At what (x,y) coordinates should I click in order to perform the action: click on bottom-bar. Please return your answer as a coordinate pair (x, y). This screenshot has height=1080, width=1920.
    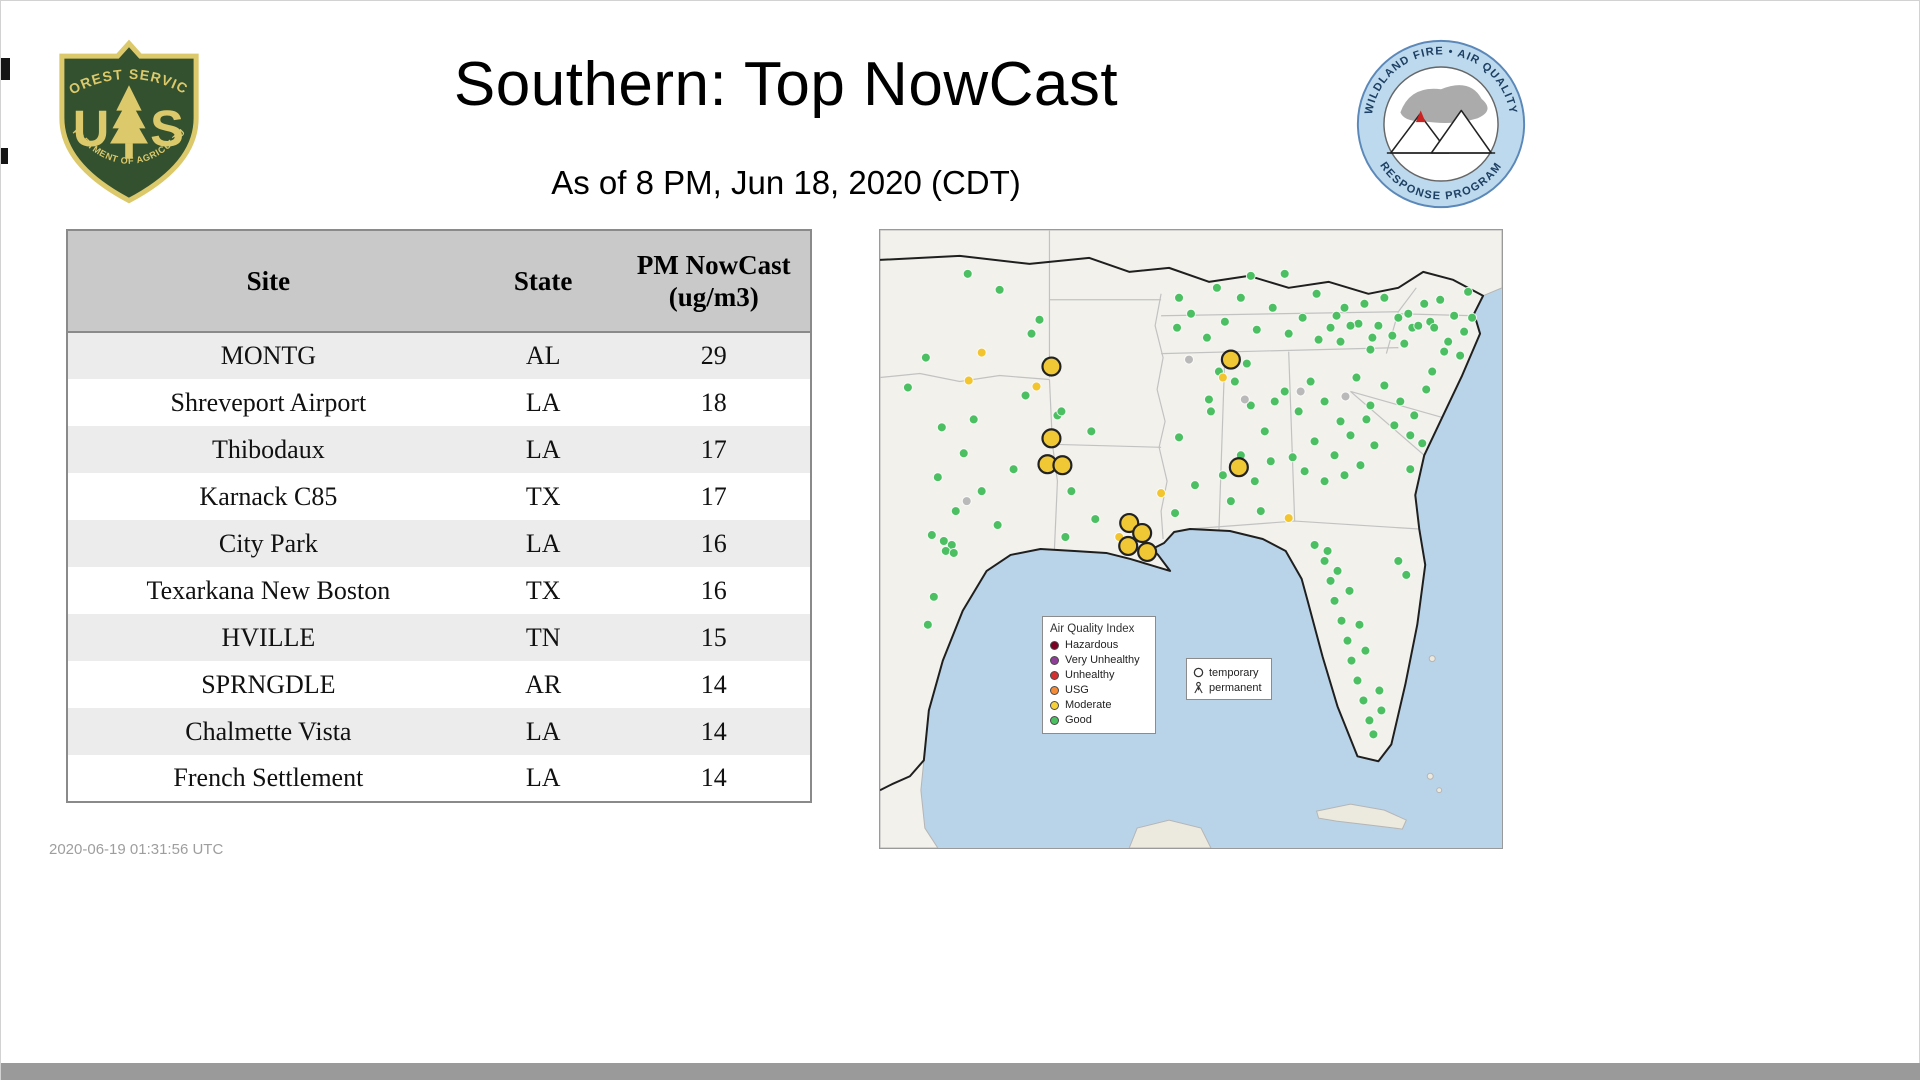
    Looking at the image, I should click on (960, 1071).